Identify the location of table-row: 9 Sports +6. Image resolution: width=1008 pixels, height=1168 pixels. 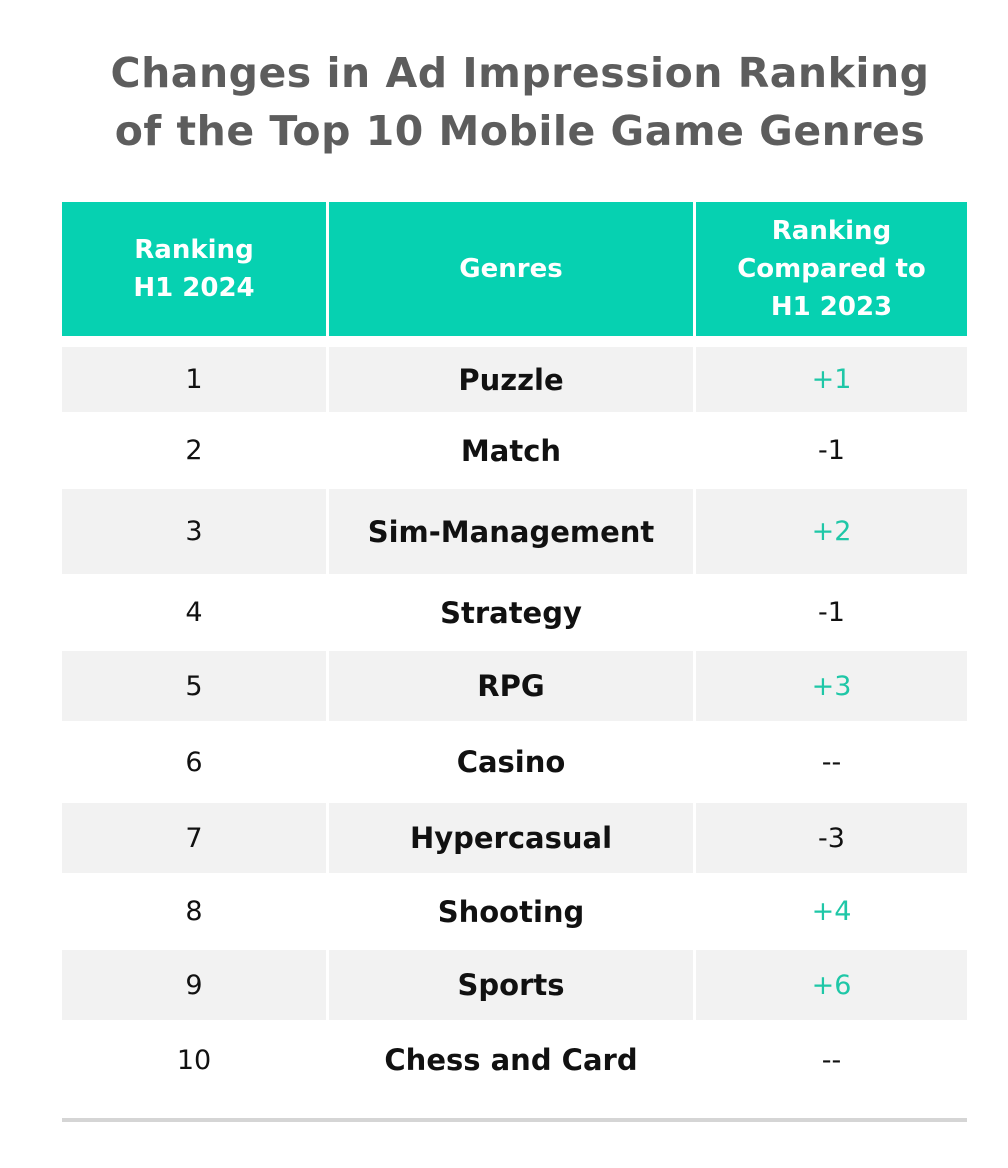
(514, 985).